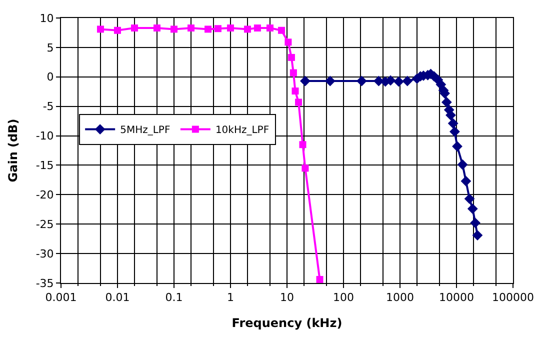 Image resolution: width=546 pixels, height=340 pixels. Describe the element at coordinates (287, 323) in the screenshot. I see `x-axis-title: Frequency (kHz)` at that location.